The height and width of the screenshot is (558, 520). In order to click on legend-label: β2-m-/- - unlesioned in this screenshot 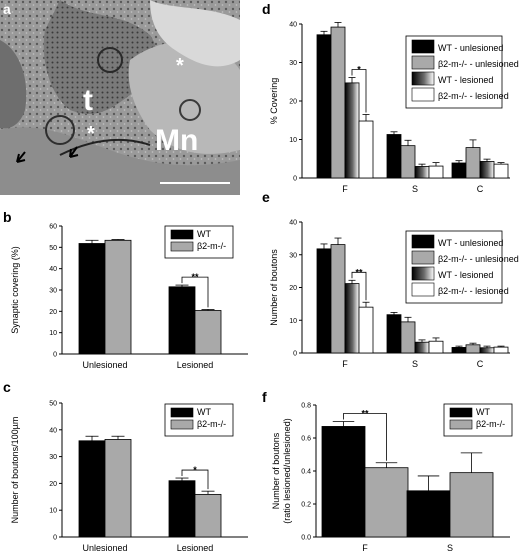, I will do `click(478, 259)`.